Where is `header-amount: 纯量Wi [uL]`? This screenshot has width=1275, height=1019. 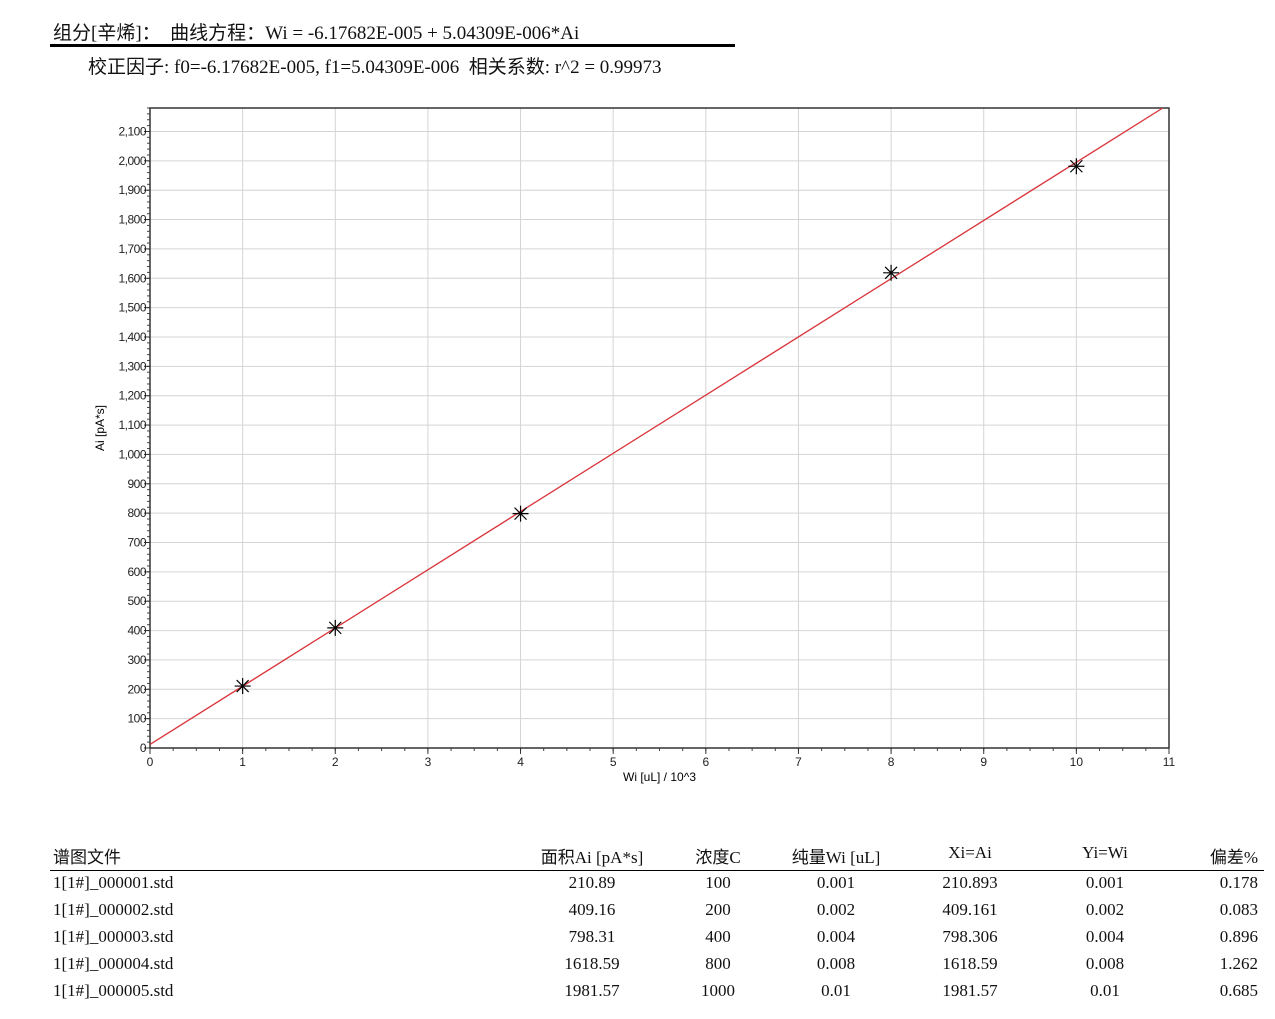
header-amount: 纯量Wi [uL] is located at coordinates (836, 857).